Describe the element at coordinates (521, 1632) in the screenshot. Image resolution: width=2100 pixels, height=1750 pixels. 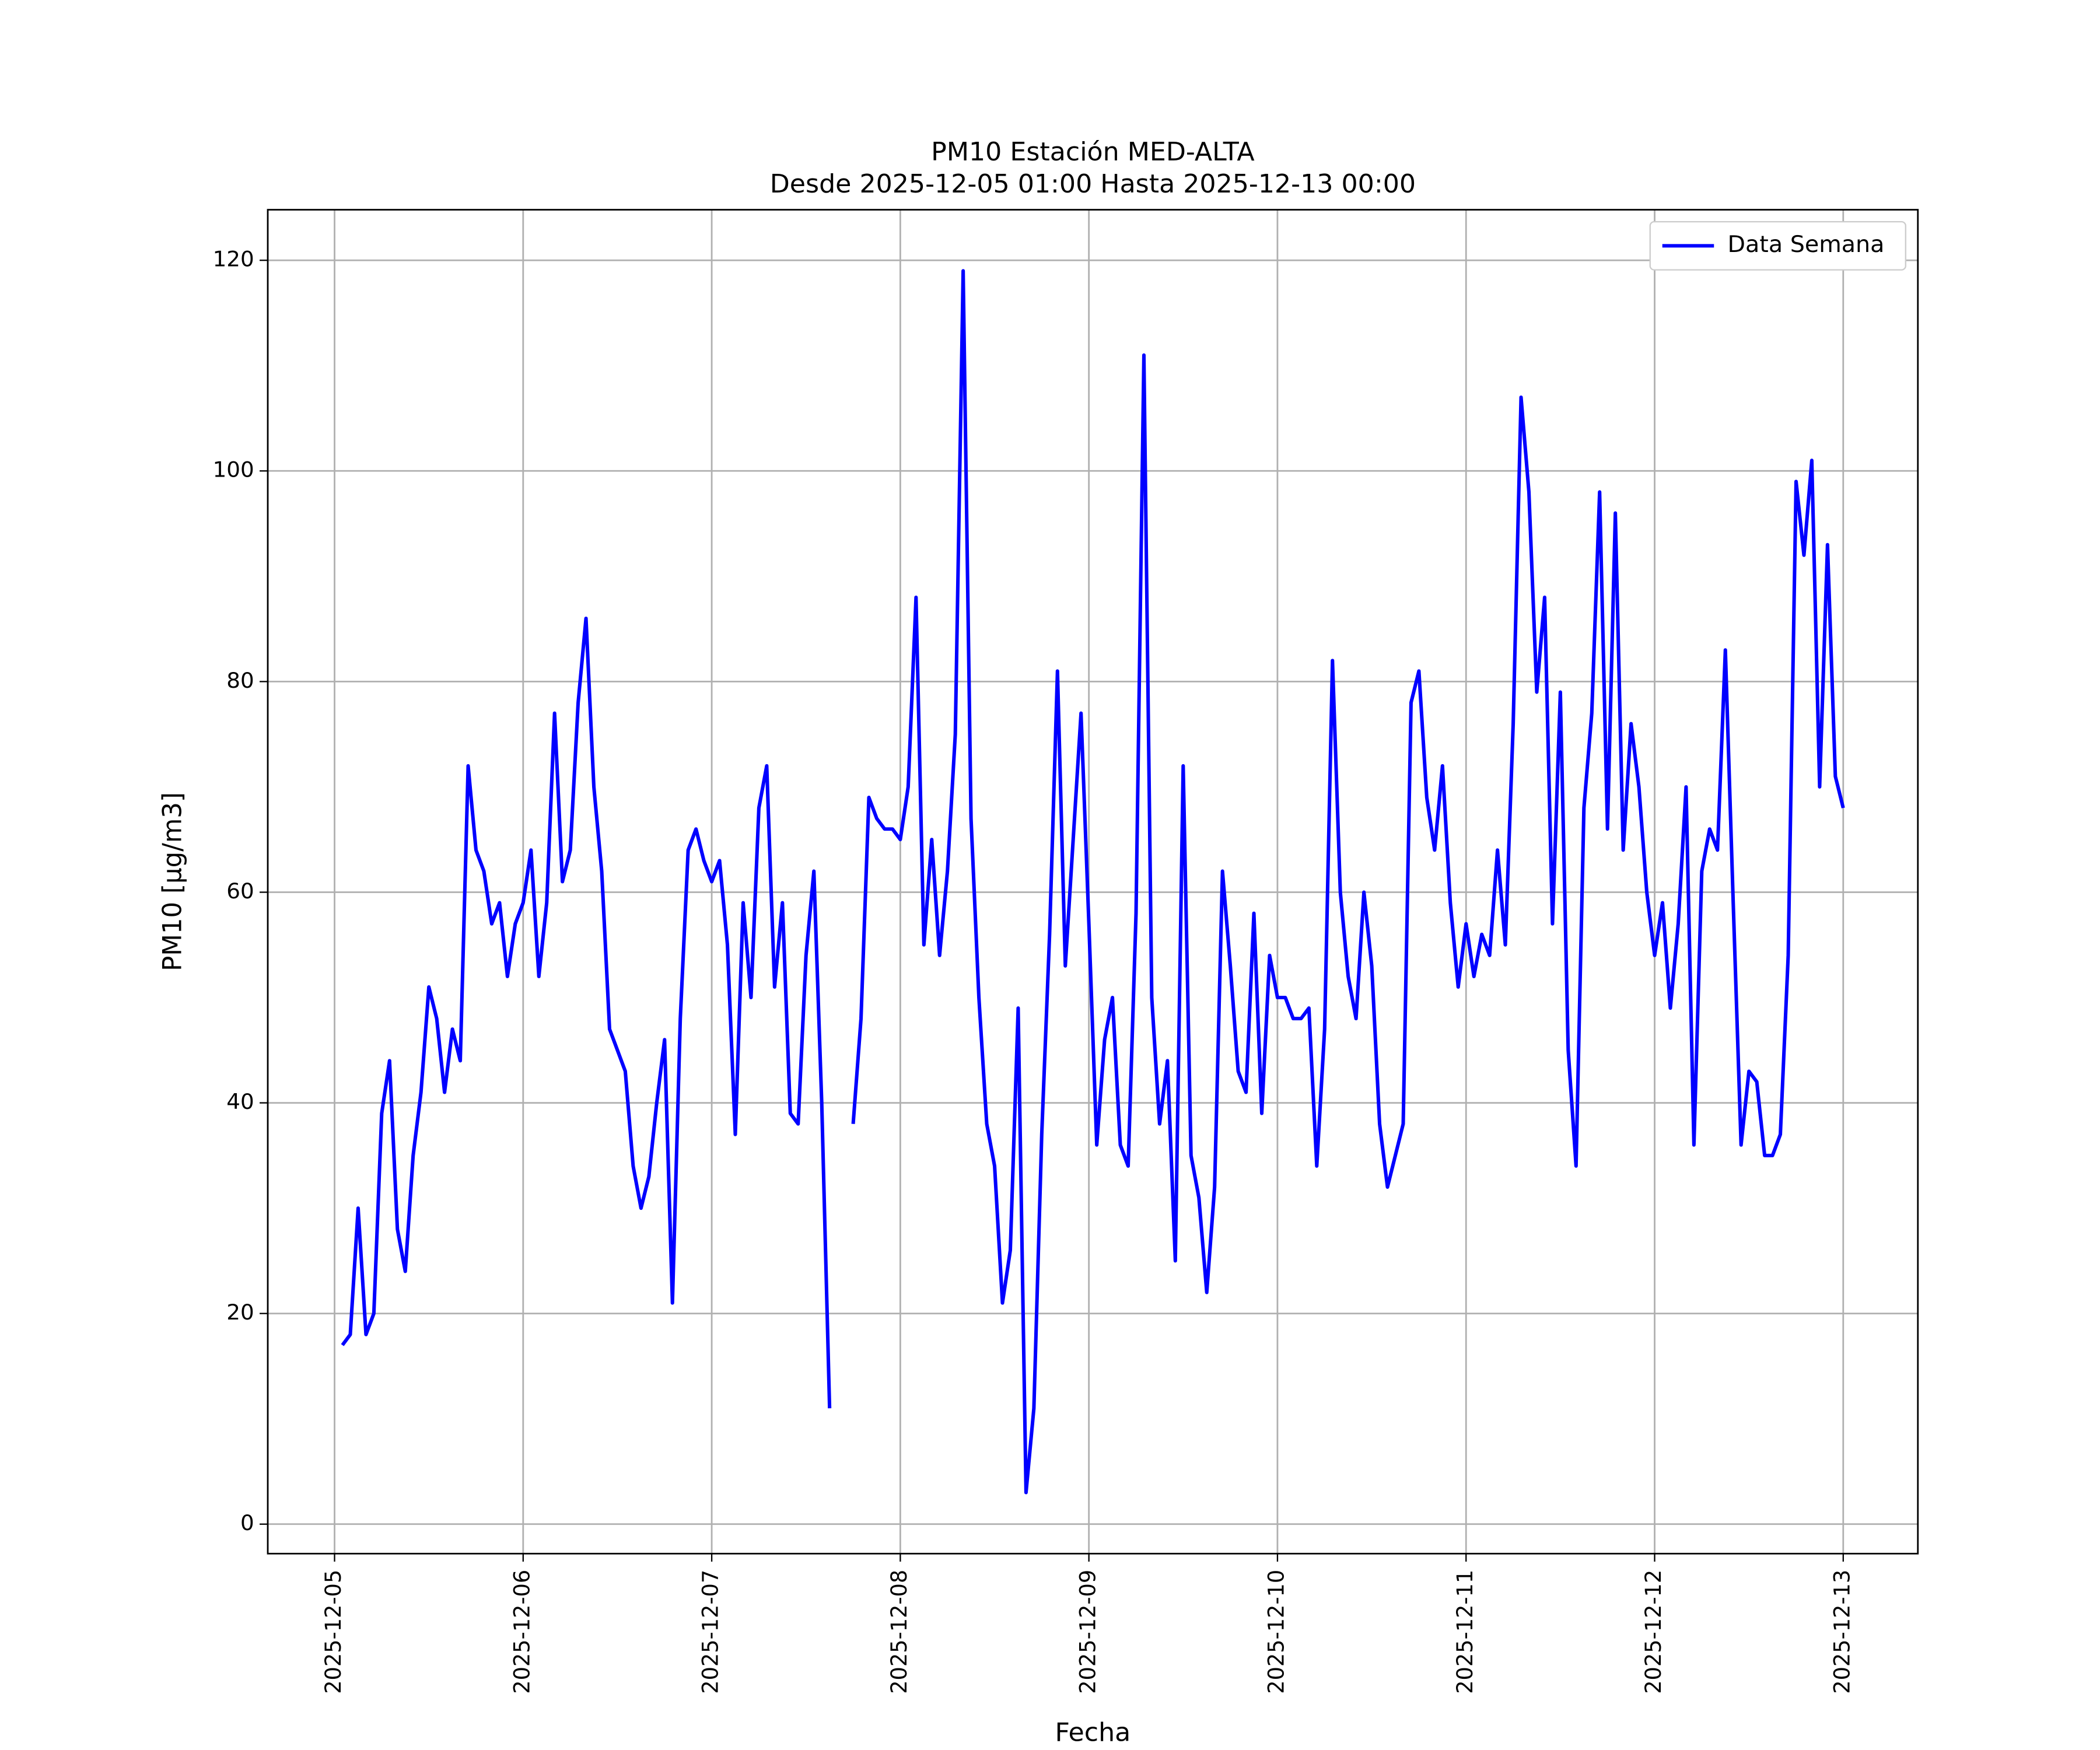
I see `x-tick-label: 2025-12-06` at that location.